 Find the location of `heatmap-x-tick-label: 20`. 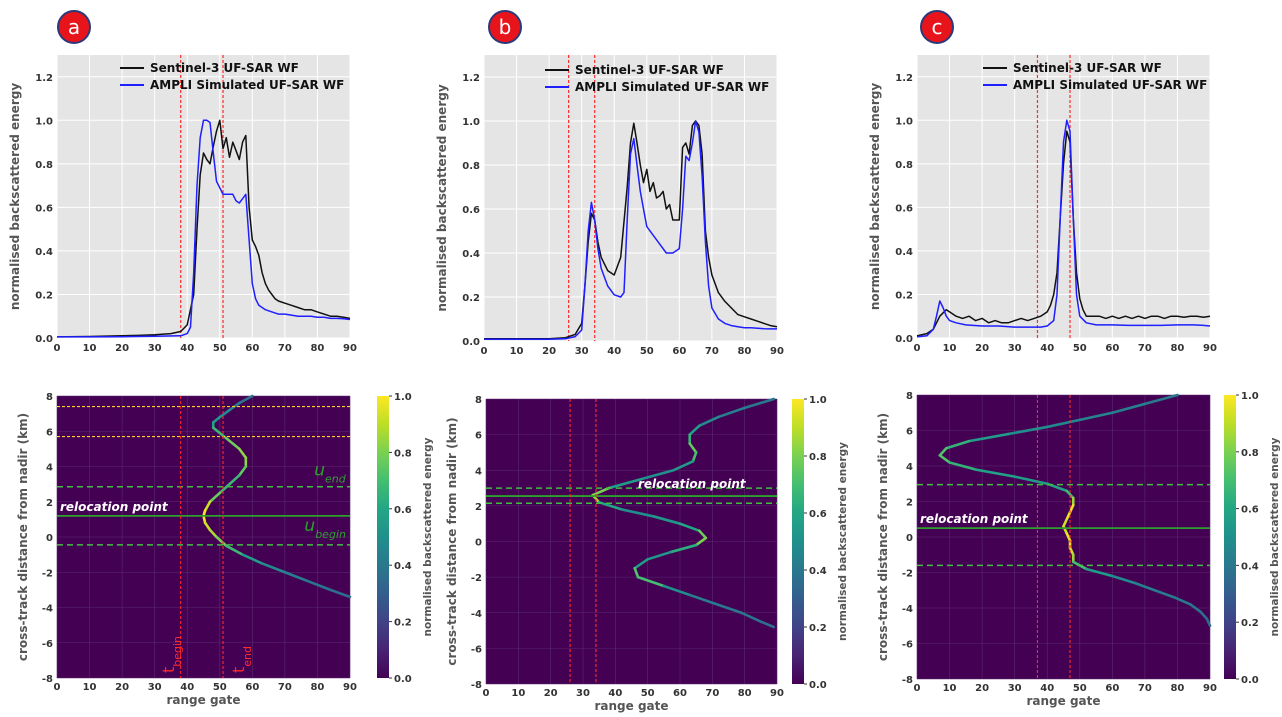

heatmap-x-tick-label: 20 is located at coordinates (982, 688).